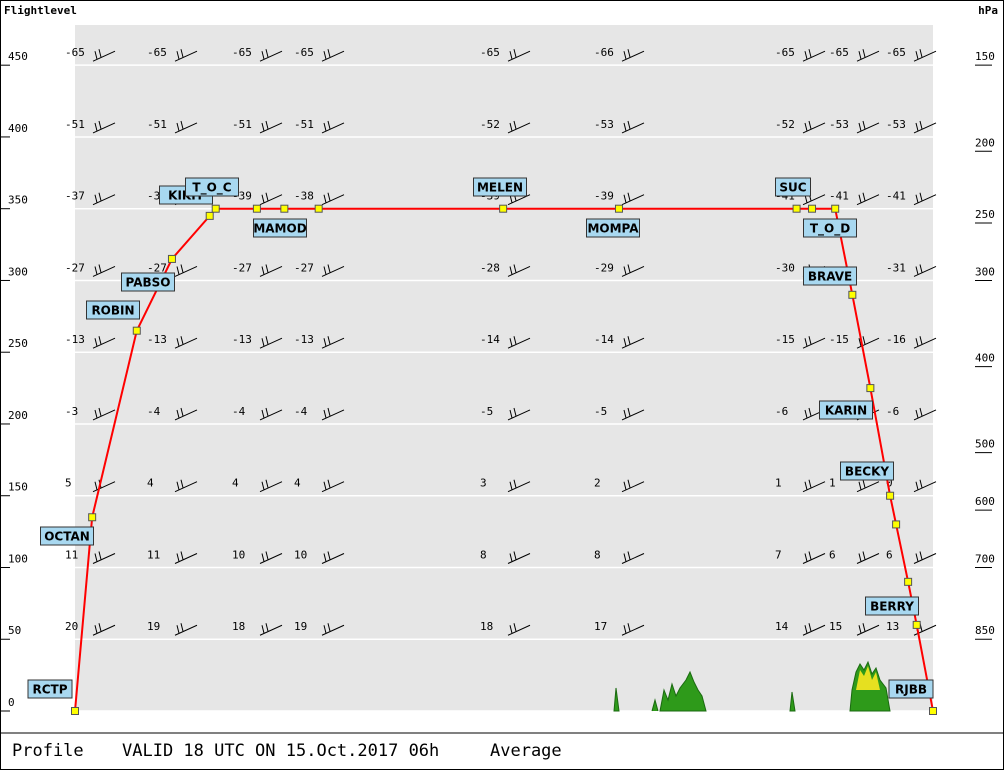  Describe the element at coordinates (18, 56) in the screenshot. I see `y-tick-label: 450` at that location.